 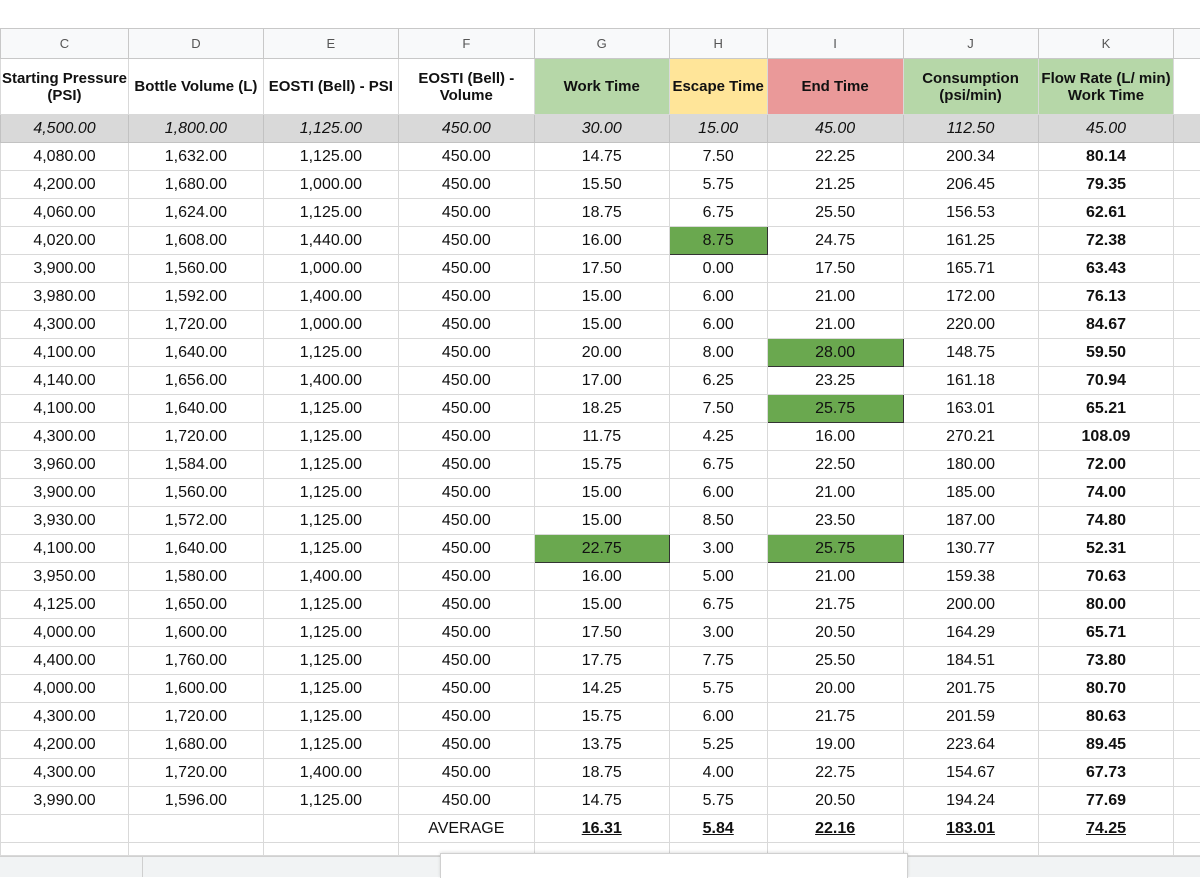 I want to click on table-cell: 163.01, so click(x=970, y=409).